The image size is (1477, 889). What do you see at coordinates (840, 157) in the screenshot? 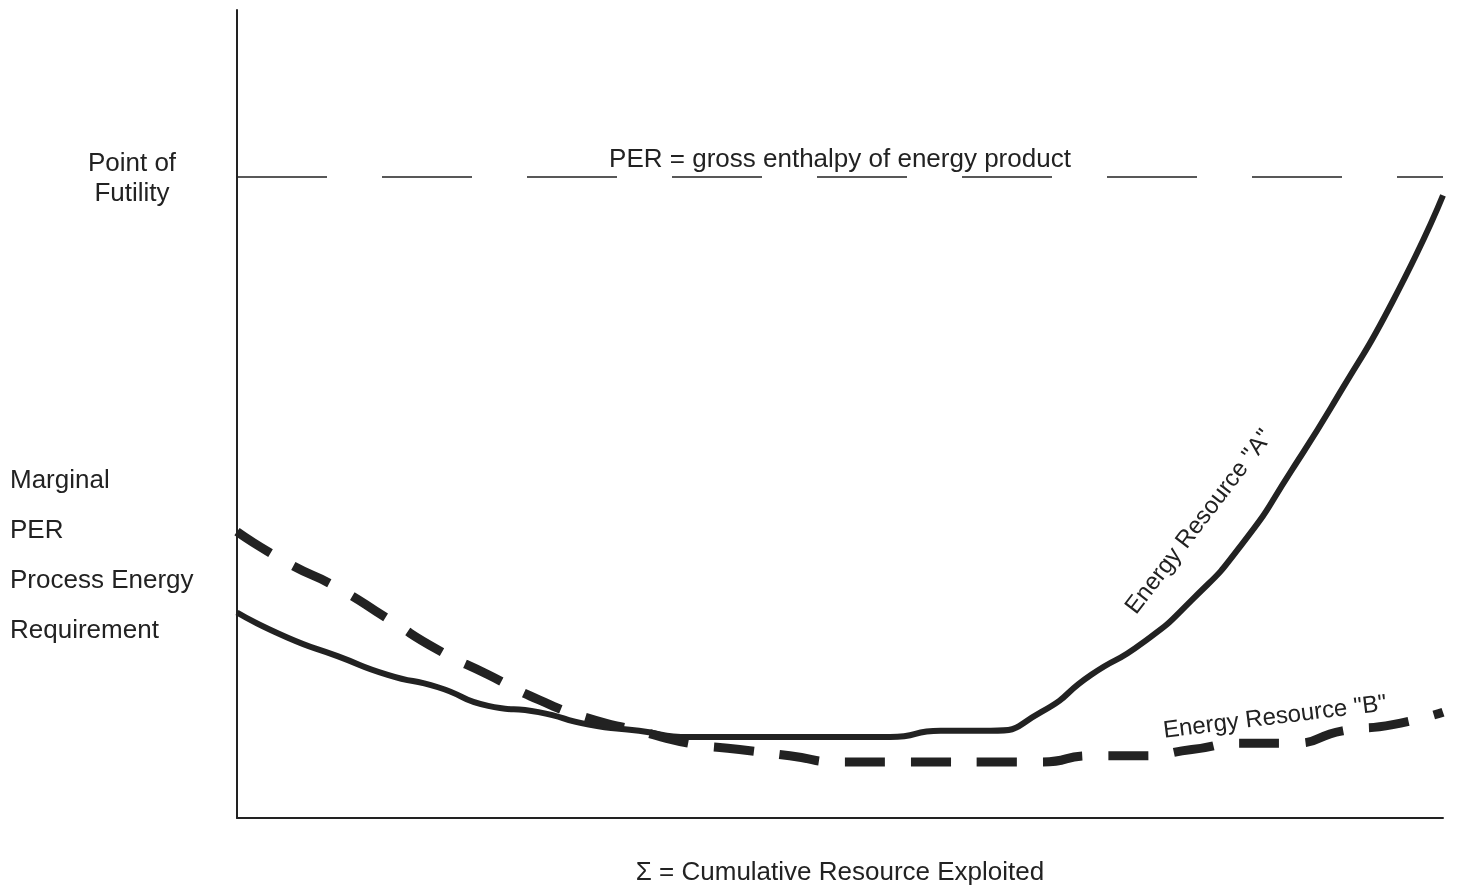
I see `ref-line-label: PER = gross enthalpy of energy product` at bounding box center [840, 157].